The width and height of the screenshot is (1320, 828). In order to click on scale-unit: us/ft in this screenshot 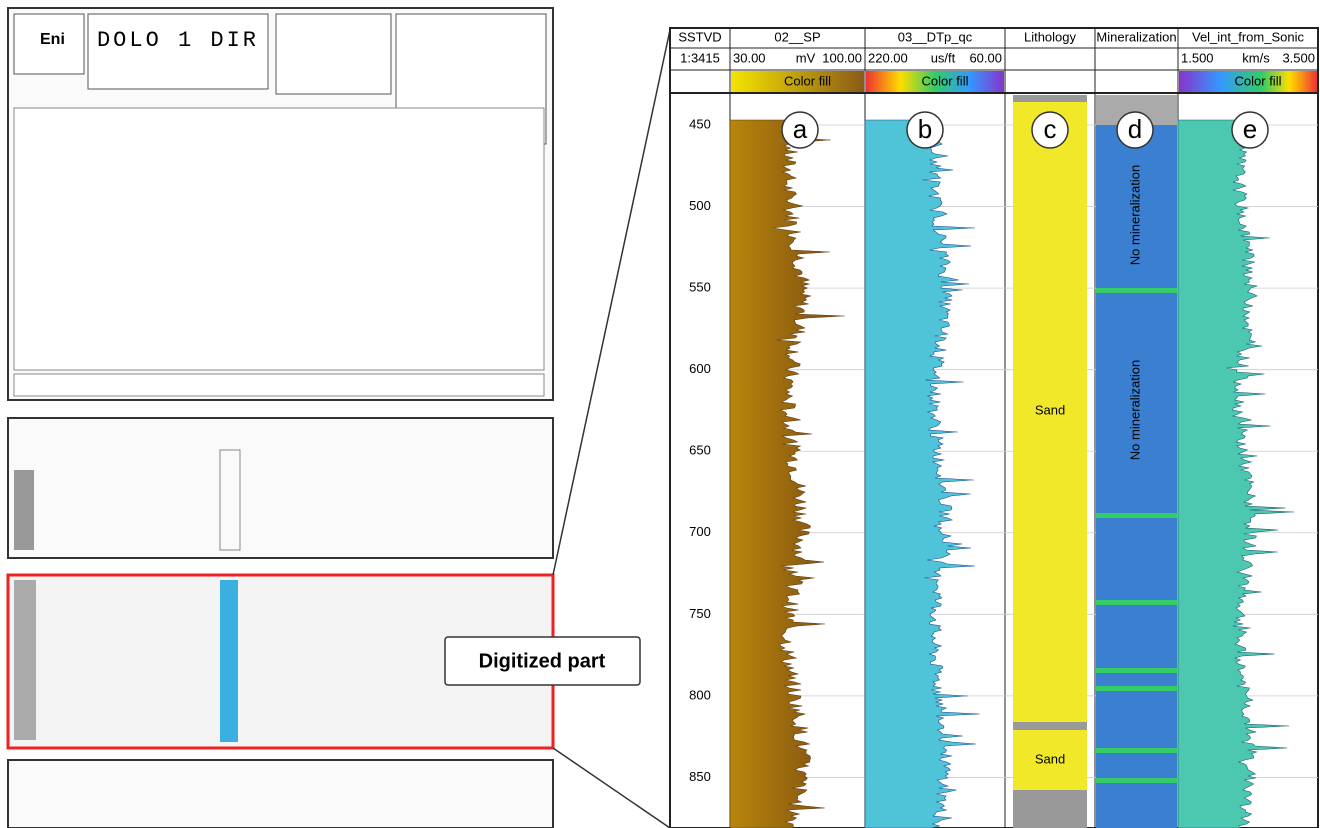, I will do `click(943, 57)`.